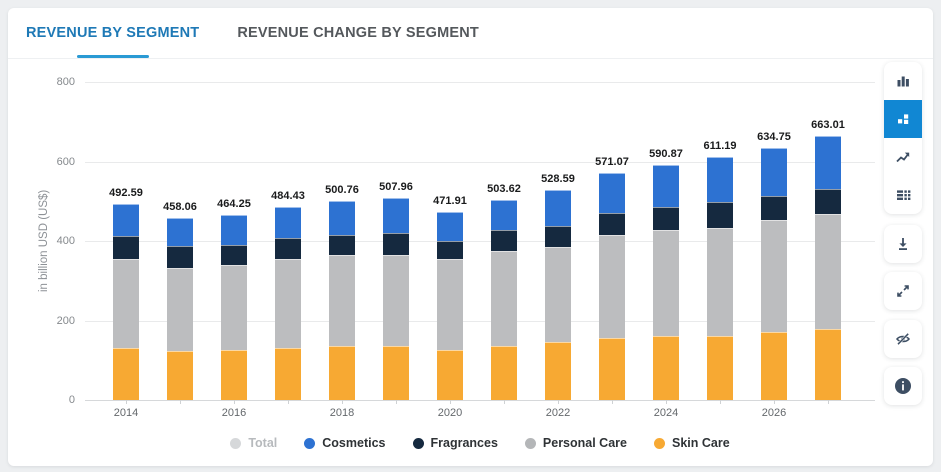  I want to click on hide-values-button, so click(903, 339).